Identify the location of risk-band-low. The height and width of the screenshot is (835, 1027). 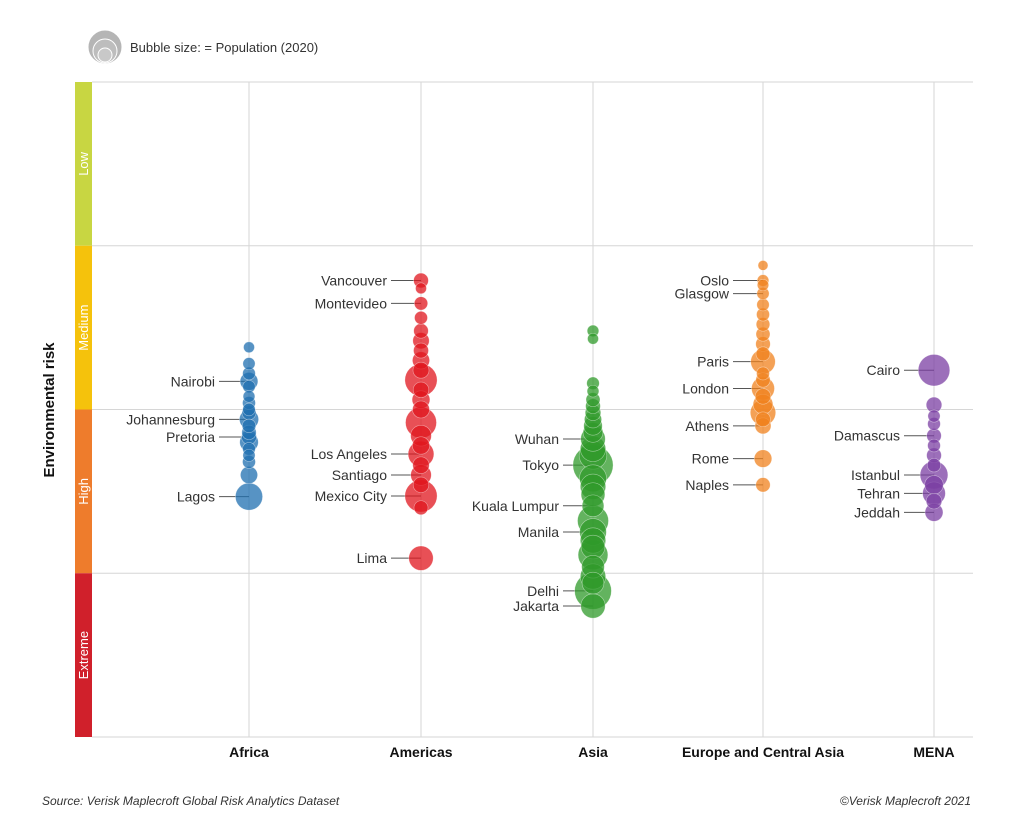
(83, 164).